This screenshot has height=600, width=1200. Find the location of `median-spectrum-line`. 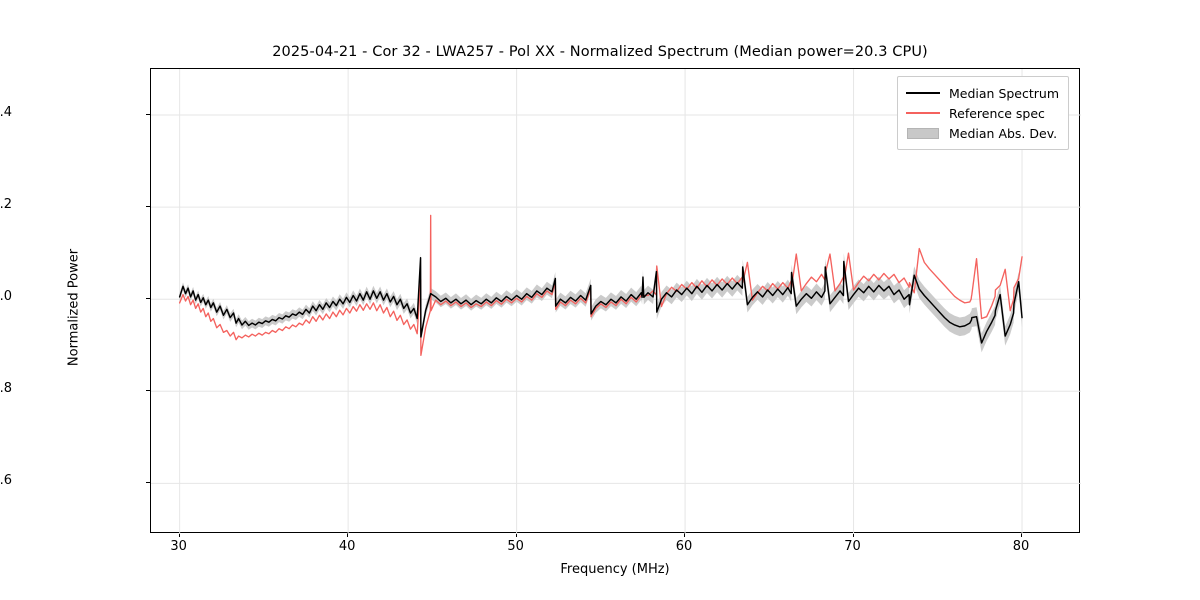

median-spectrum-line is located at coordinates (600, 300).